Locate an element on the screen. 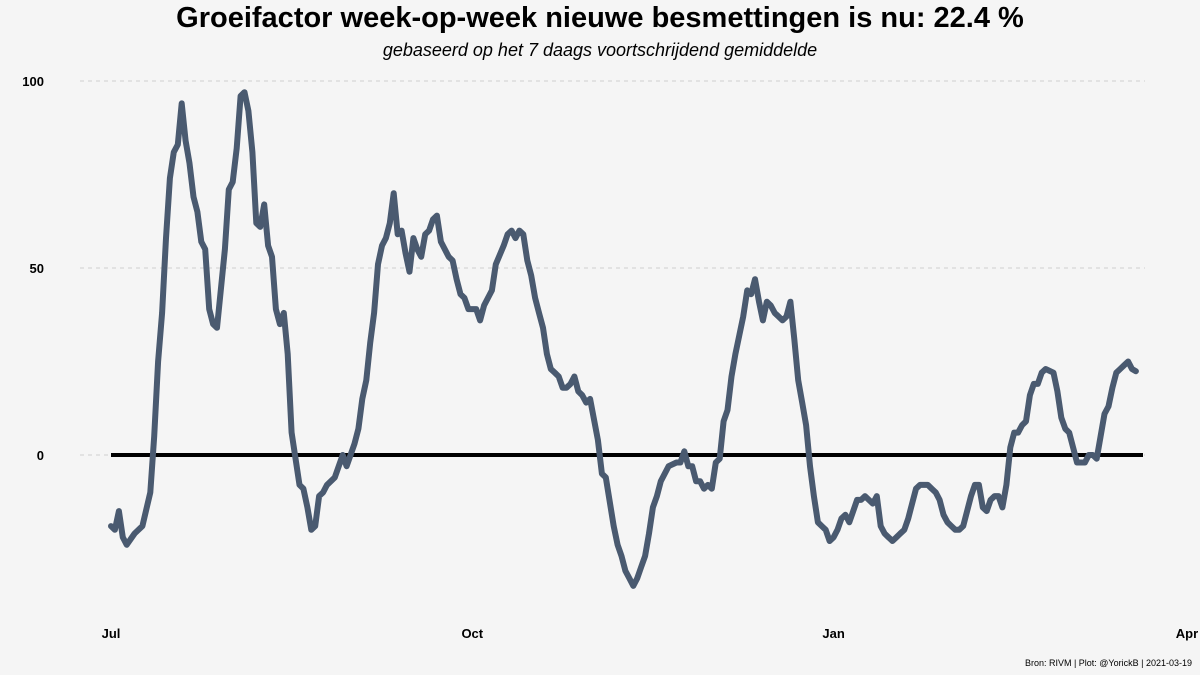 This screenshot has width=1200, height=675. y-tick-label: 0 is located at coordinates (40, 455).